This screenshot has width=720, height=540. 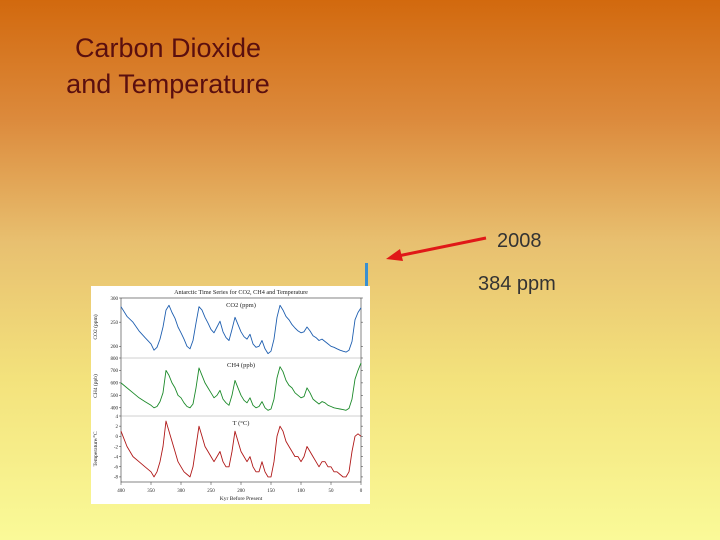 What do you see at coordinates (241, 305) in the screenshot?
I see `series-label: CO2 (ppm)` at bounding box center [241, 305].